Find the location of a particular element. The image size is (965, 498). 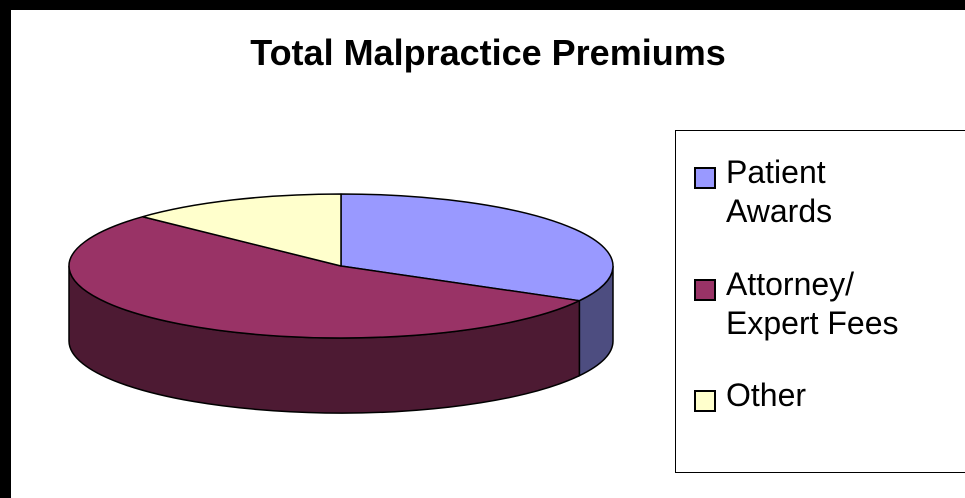

pie-slice-other is located at coordinates (241, 230).